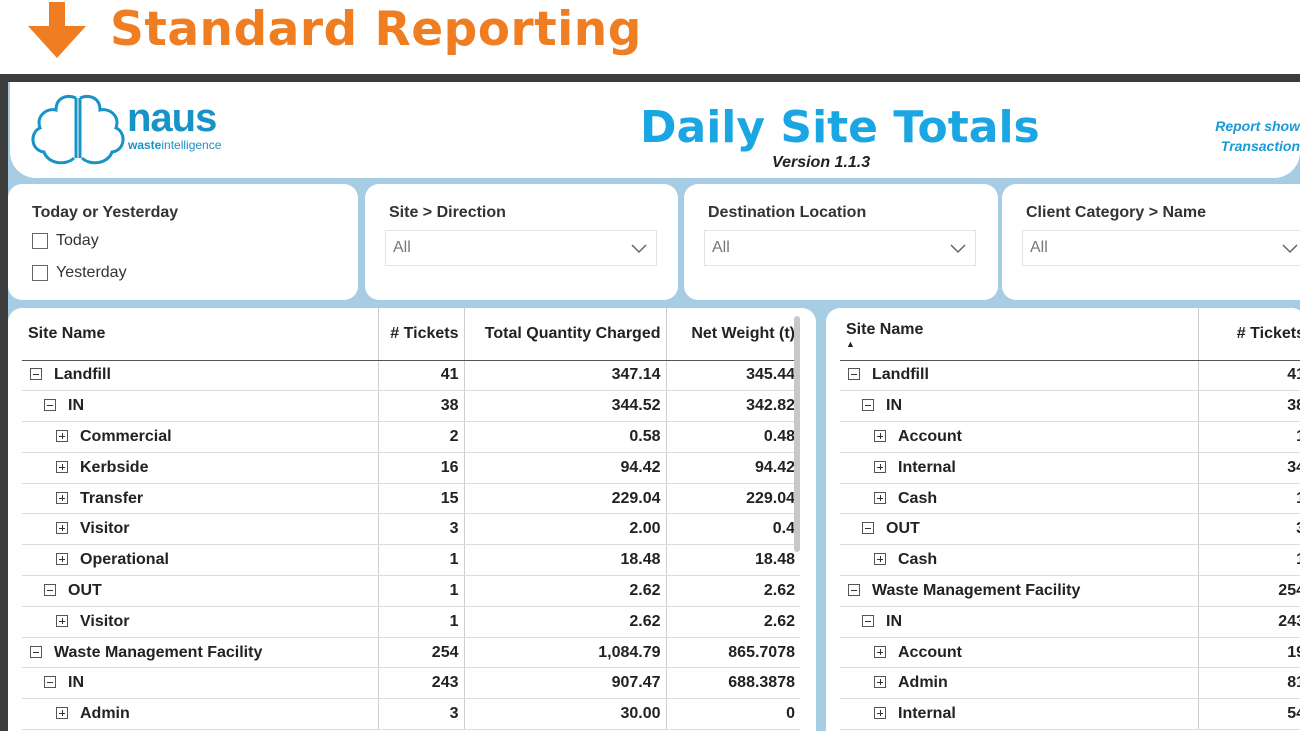  I want to click on table-row: IN 38, so click(1070, 406).